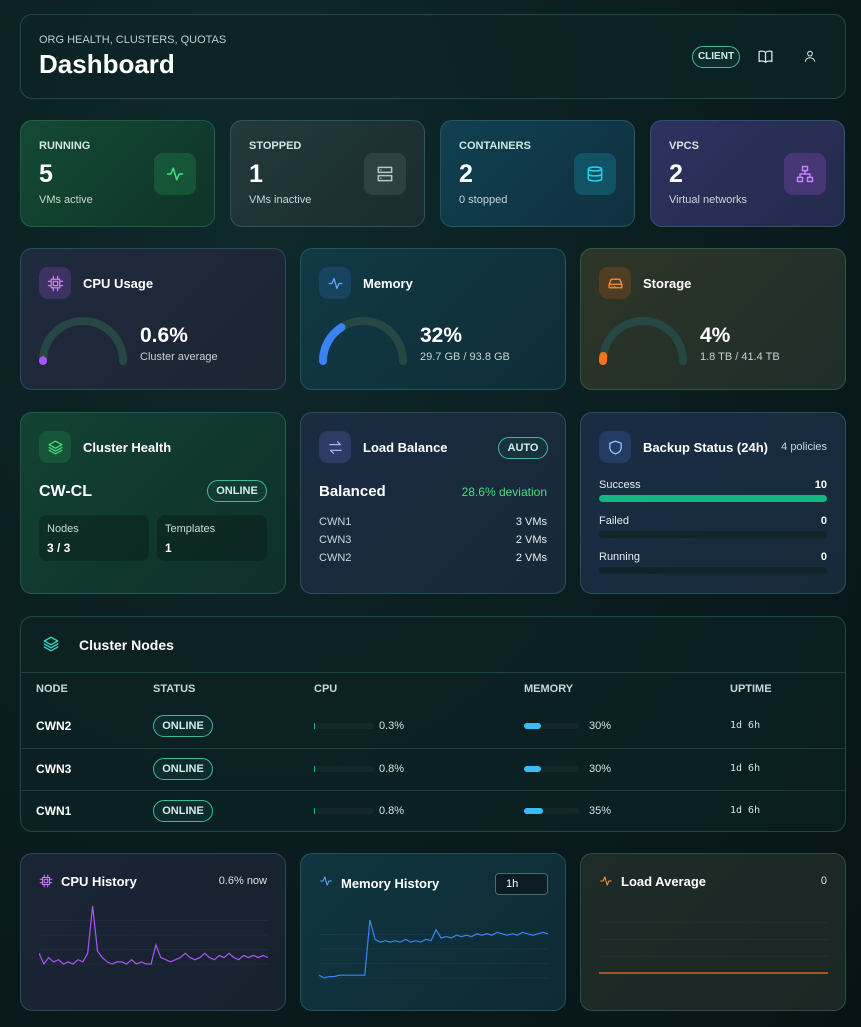 The image size is (861, 1027). Describe the element at coordinates (664, 881) in the screenshot. I see `history-title: Load Average` at that location.